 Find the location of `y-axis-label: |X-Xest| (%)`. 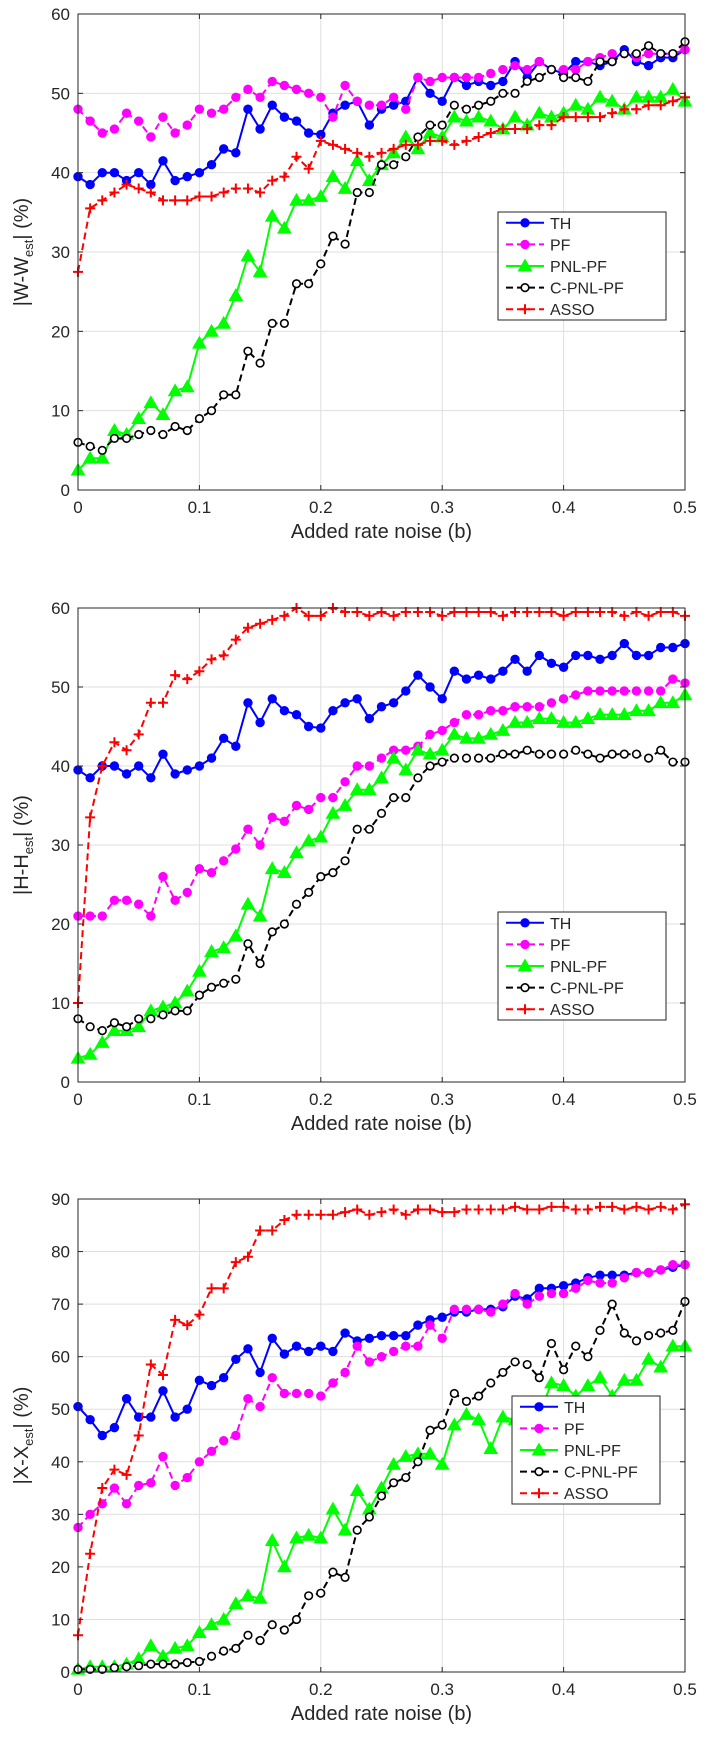

y-axis-label: |X-Xest| (%) is located at coordinates (23, 1436).